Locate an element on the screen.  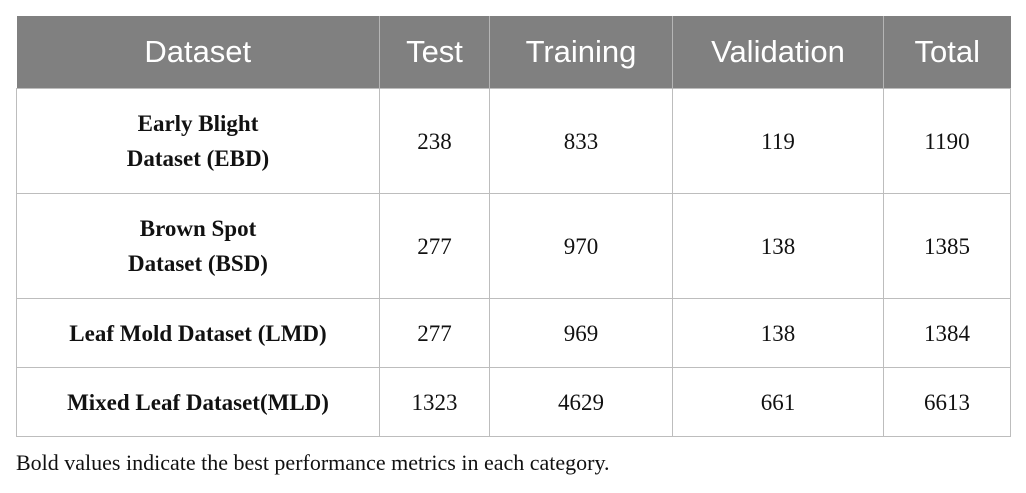
table-cell: 1385 is located at coordinates (947, 246).